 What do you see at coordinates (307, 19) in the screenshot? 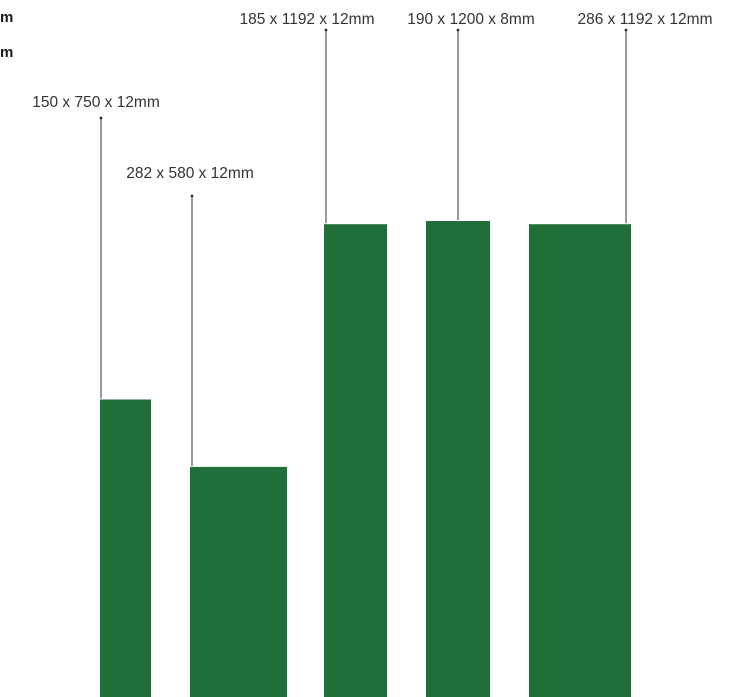
I see `tile-size-label: 185 x 1192 x 12mm` at bounding box center [307, 19].